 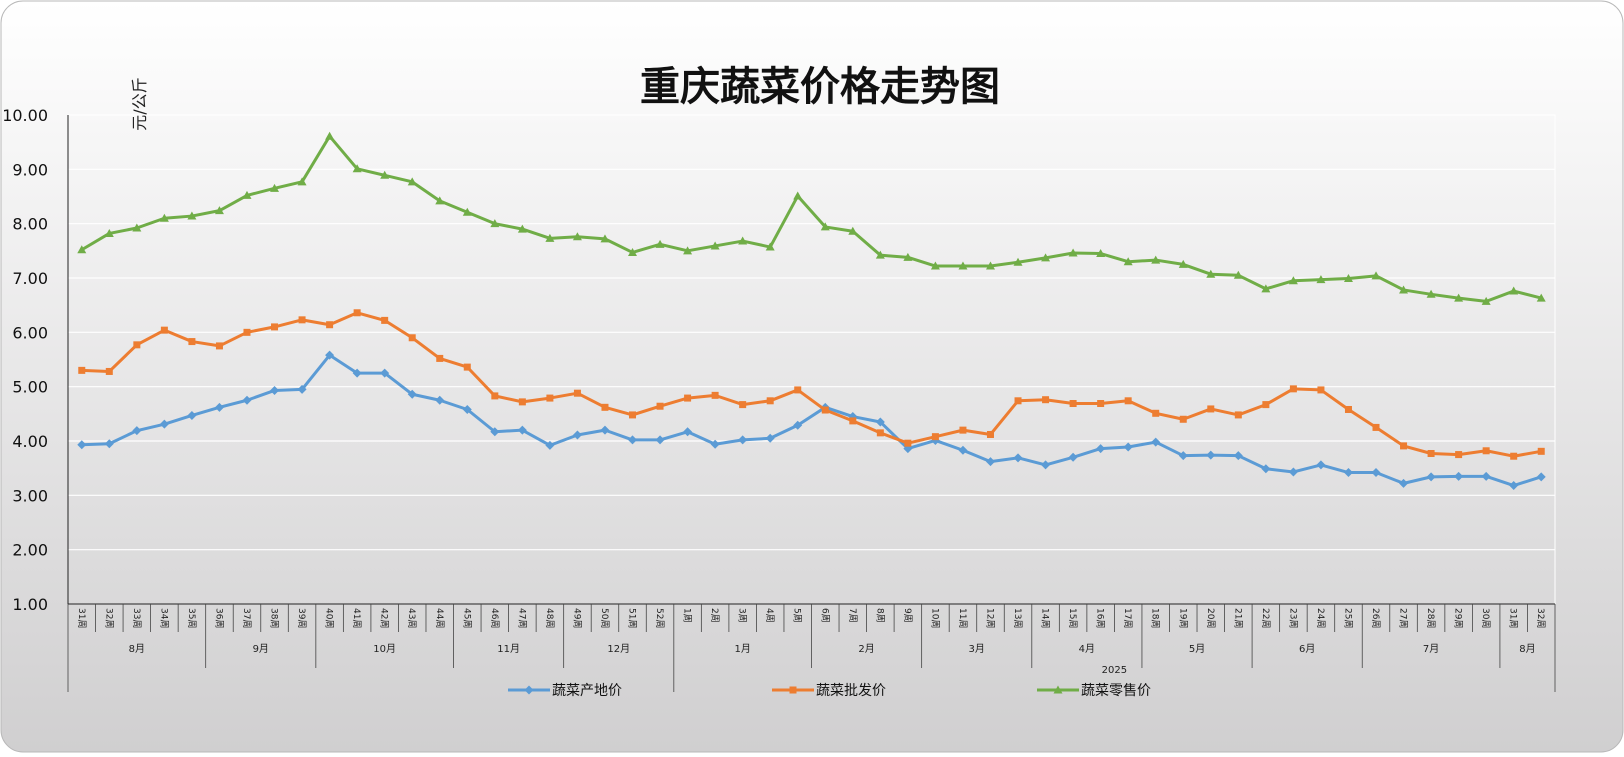 What do you see at coordinates (1072, 618) in the screenshot?
I see `x-tick-label: 15周` at bounding box center [1072, 618].